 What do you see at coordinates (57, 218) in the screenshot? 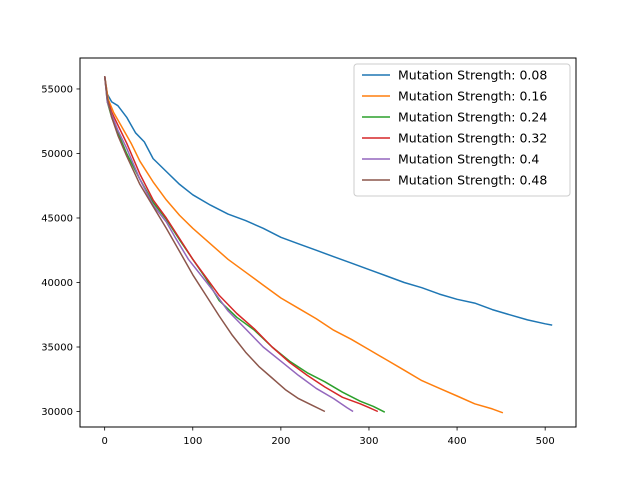
I see `y-tick-label: 45000` at bounding box center [57, 218].